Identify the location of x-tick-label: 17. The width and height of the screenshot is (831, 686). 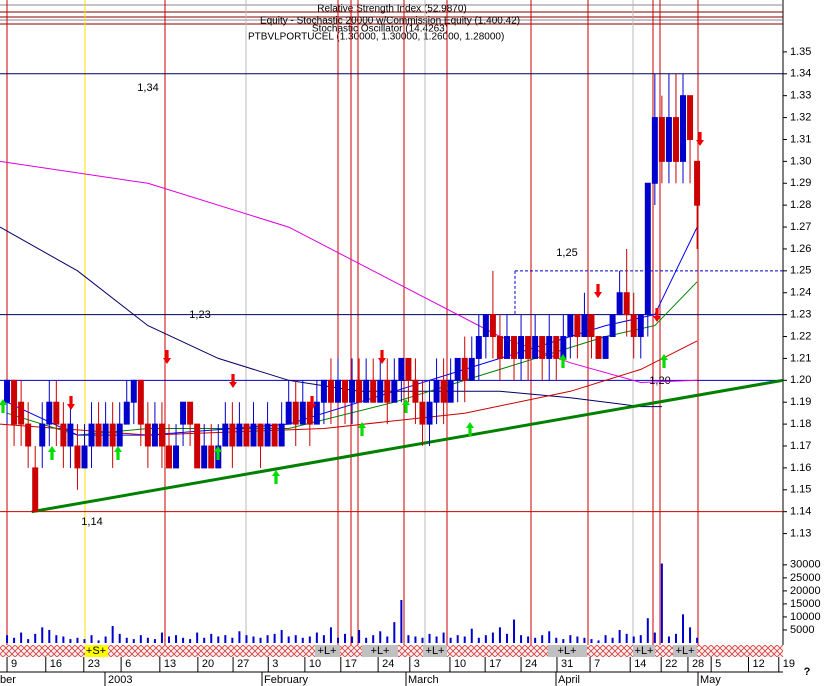
(495, 664).